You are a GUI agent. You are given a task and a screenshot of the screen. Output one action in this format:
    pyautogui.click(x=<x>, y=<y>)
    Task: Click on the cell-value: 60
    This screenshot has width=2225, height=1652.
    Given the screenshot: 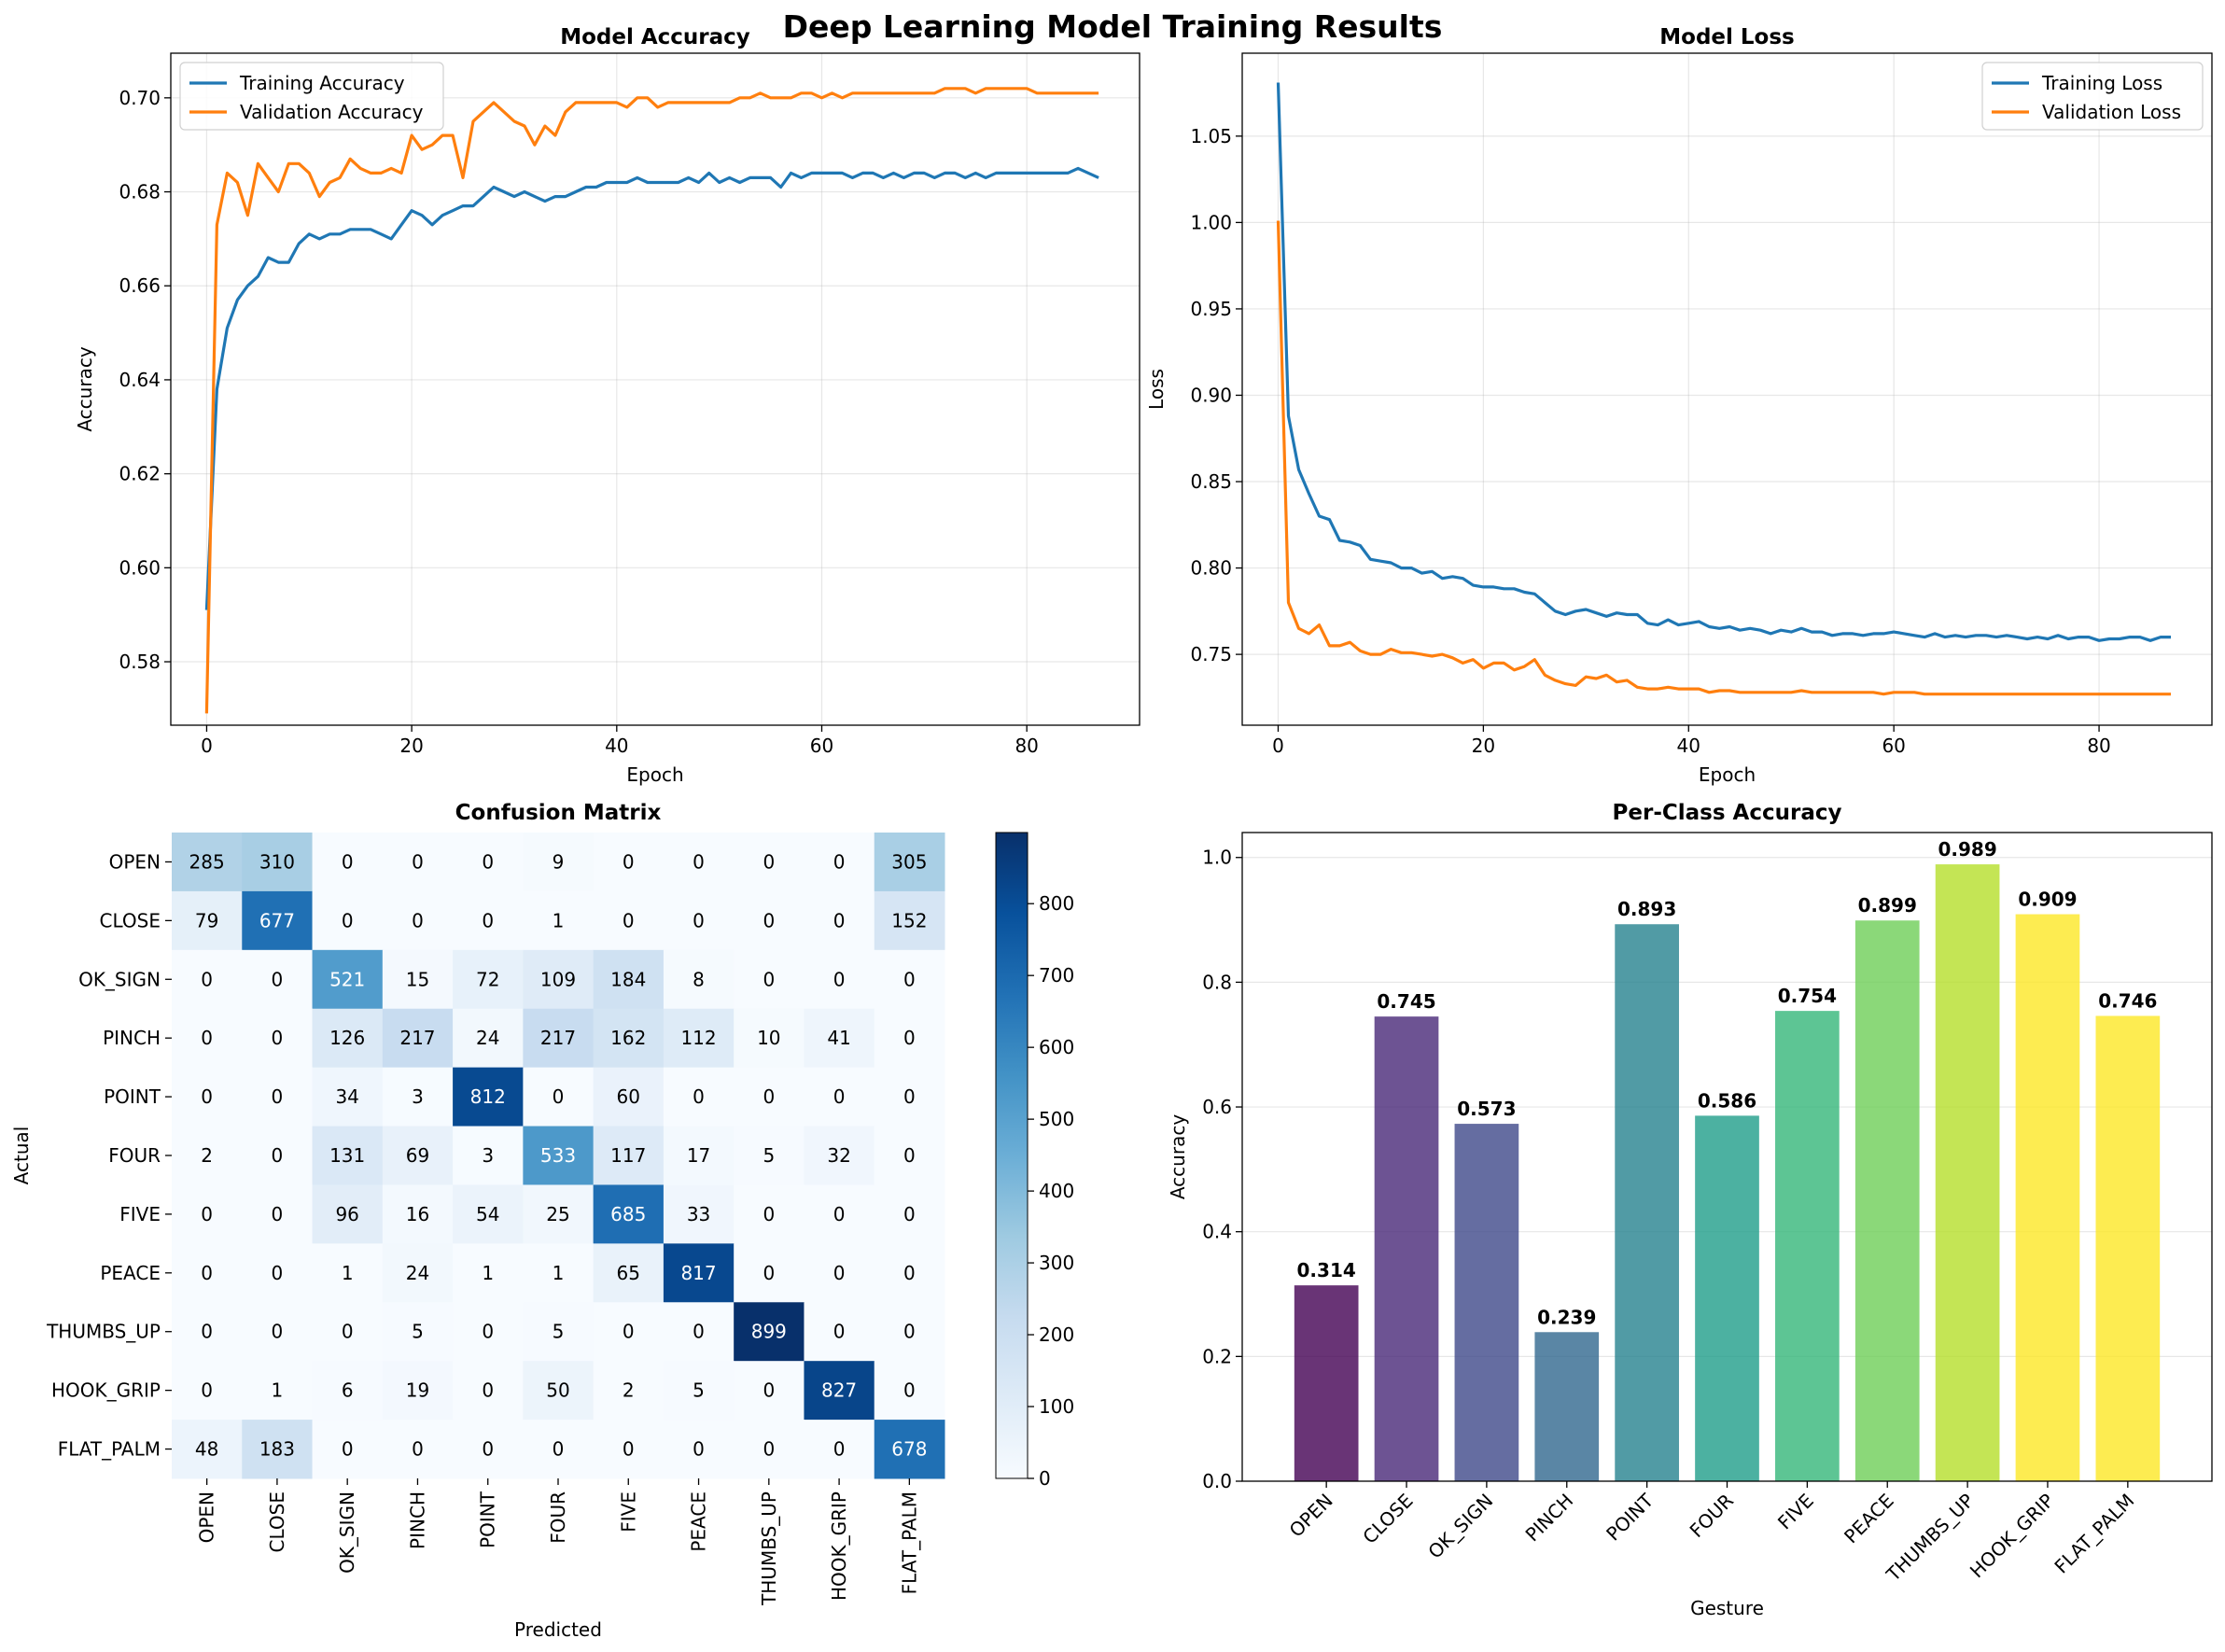 What is the action you would take?
    pyautogui.click(x=629, y=1096)
    